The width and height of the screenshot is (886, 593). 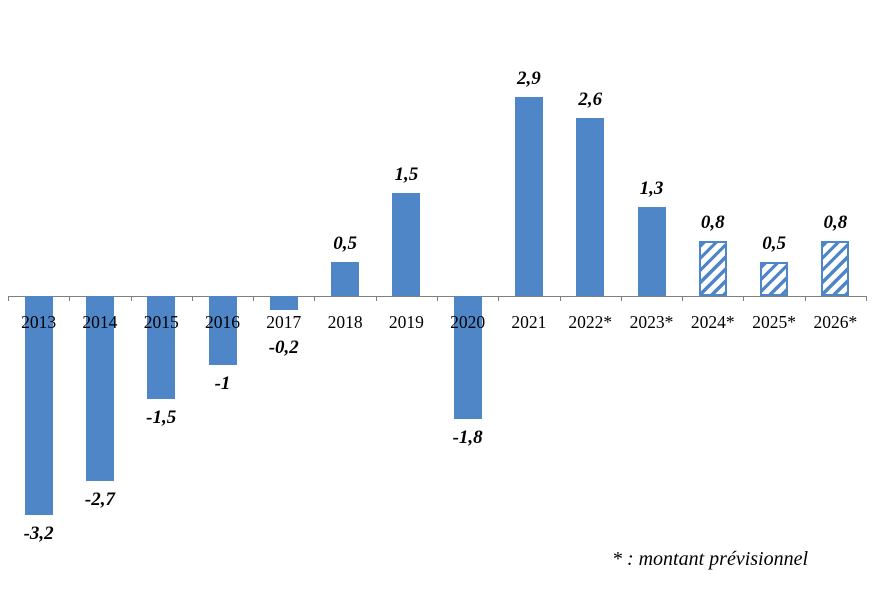 What do you see at coordinates (528, 196) in the screenshot?
I see `bar-2021` at bounding box center [528, 196].